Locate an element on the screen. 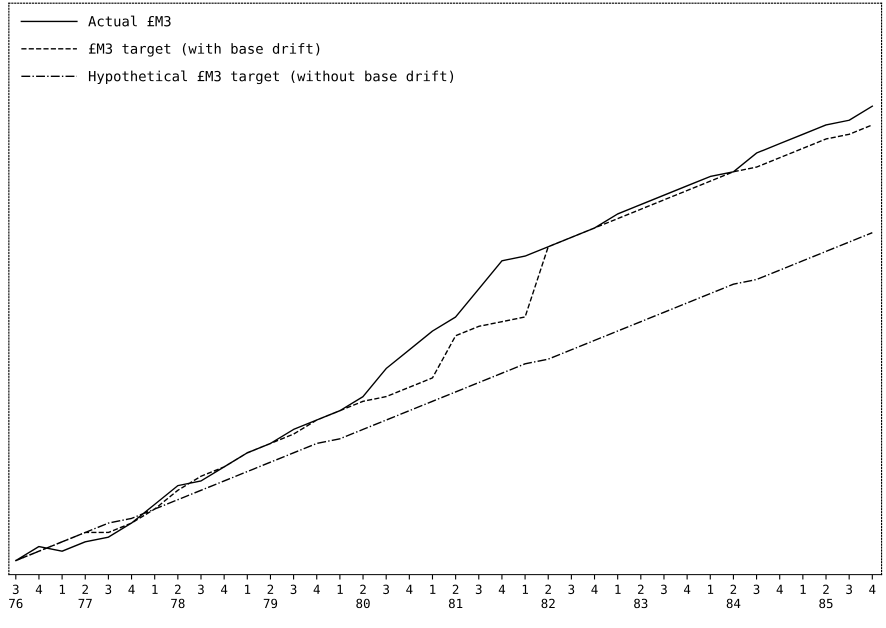 Image resolution: width=886 pixels, height=628 pixels. x-tick-label: 2 79 is located at coordinates (271, 596).